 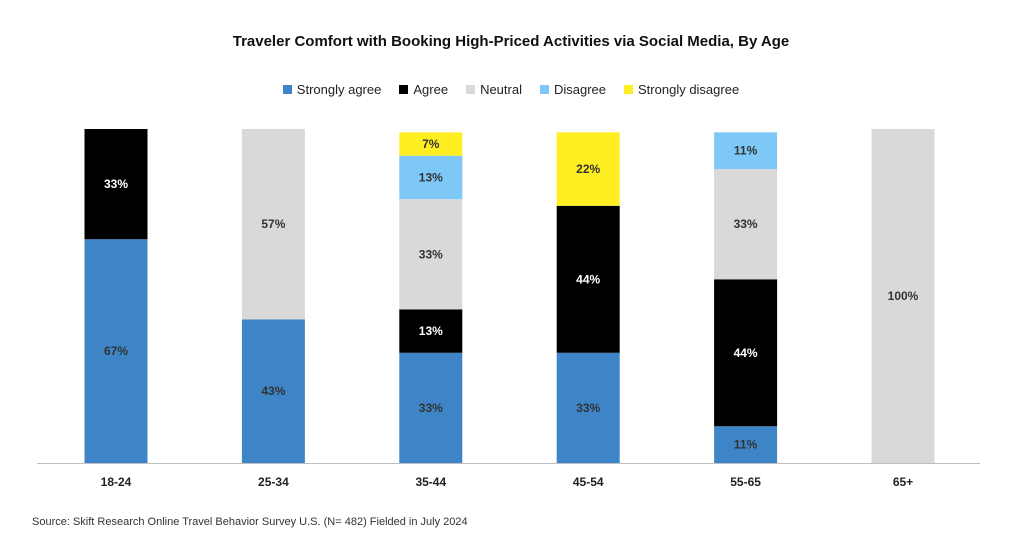 I want to click on bar-segment-neutral-65+, so click(x=903, y=296).